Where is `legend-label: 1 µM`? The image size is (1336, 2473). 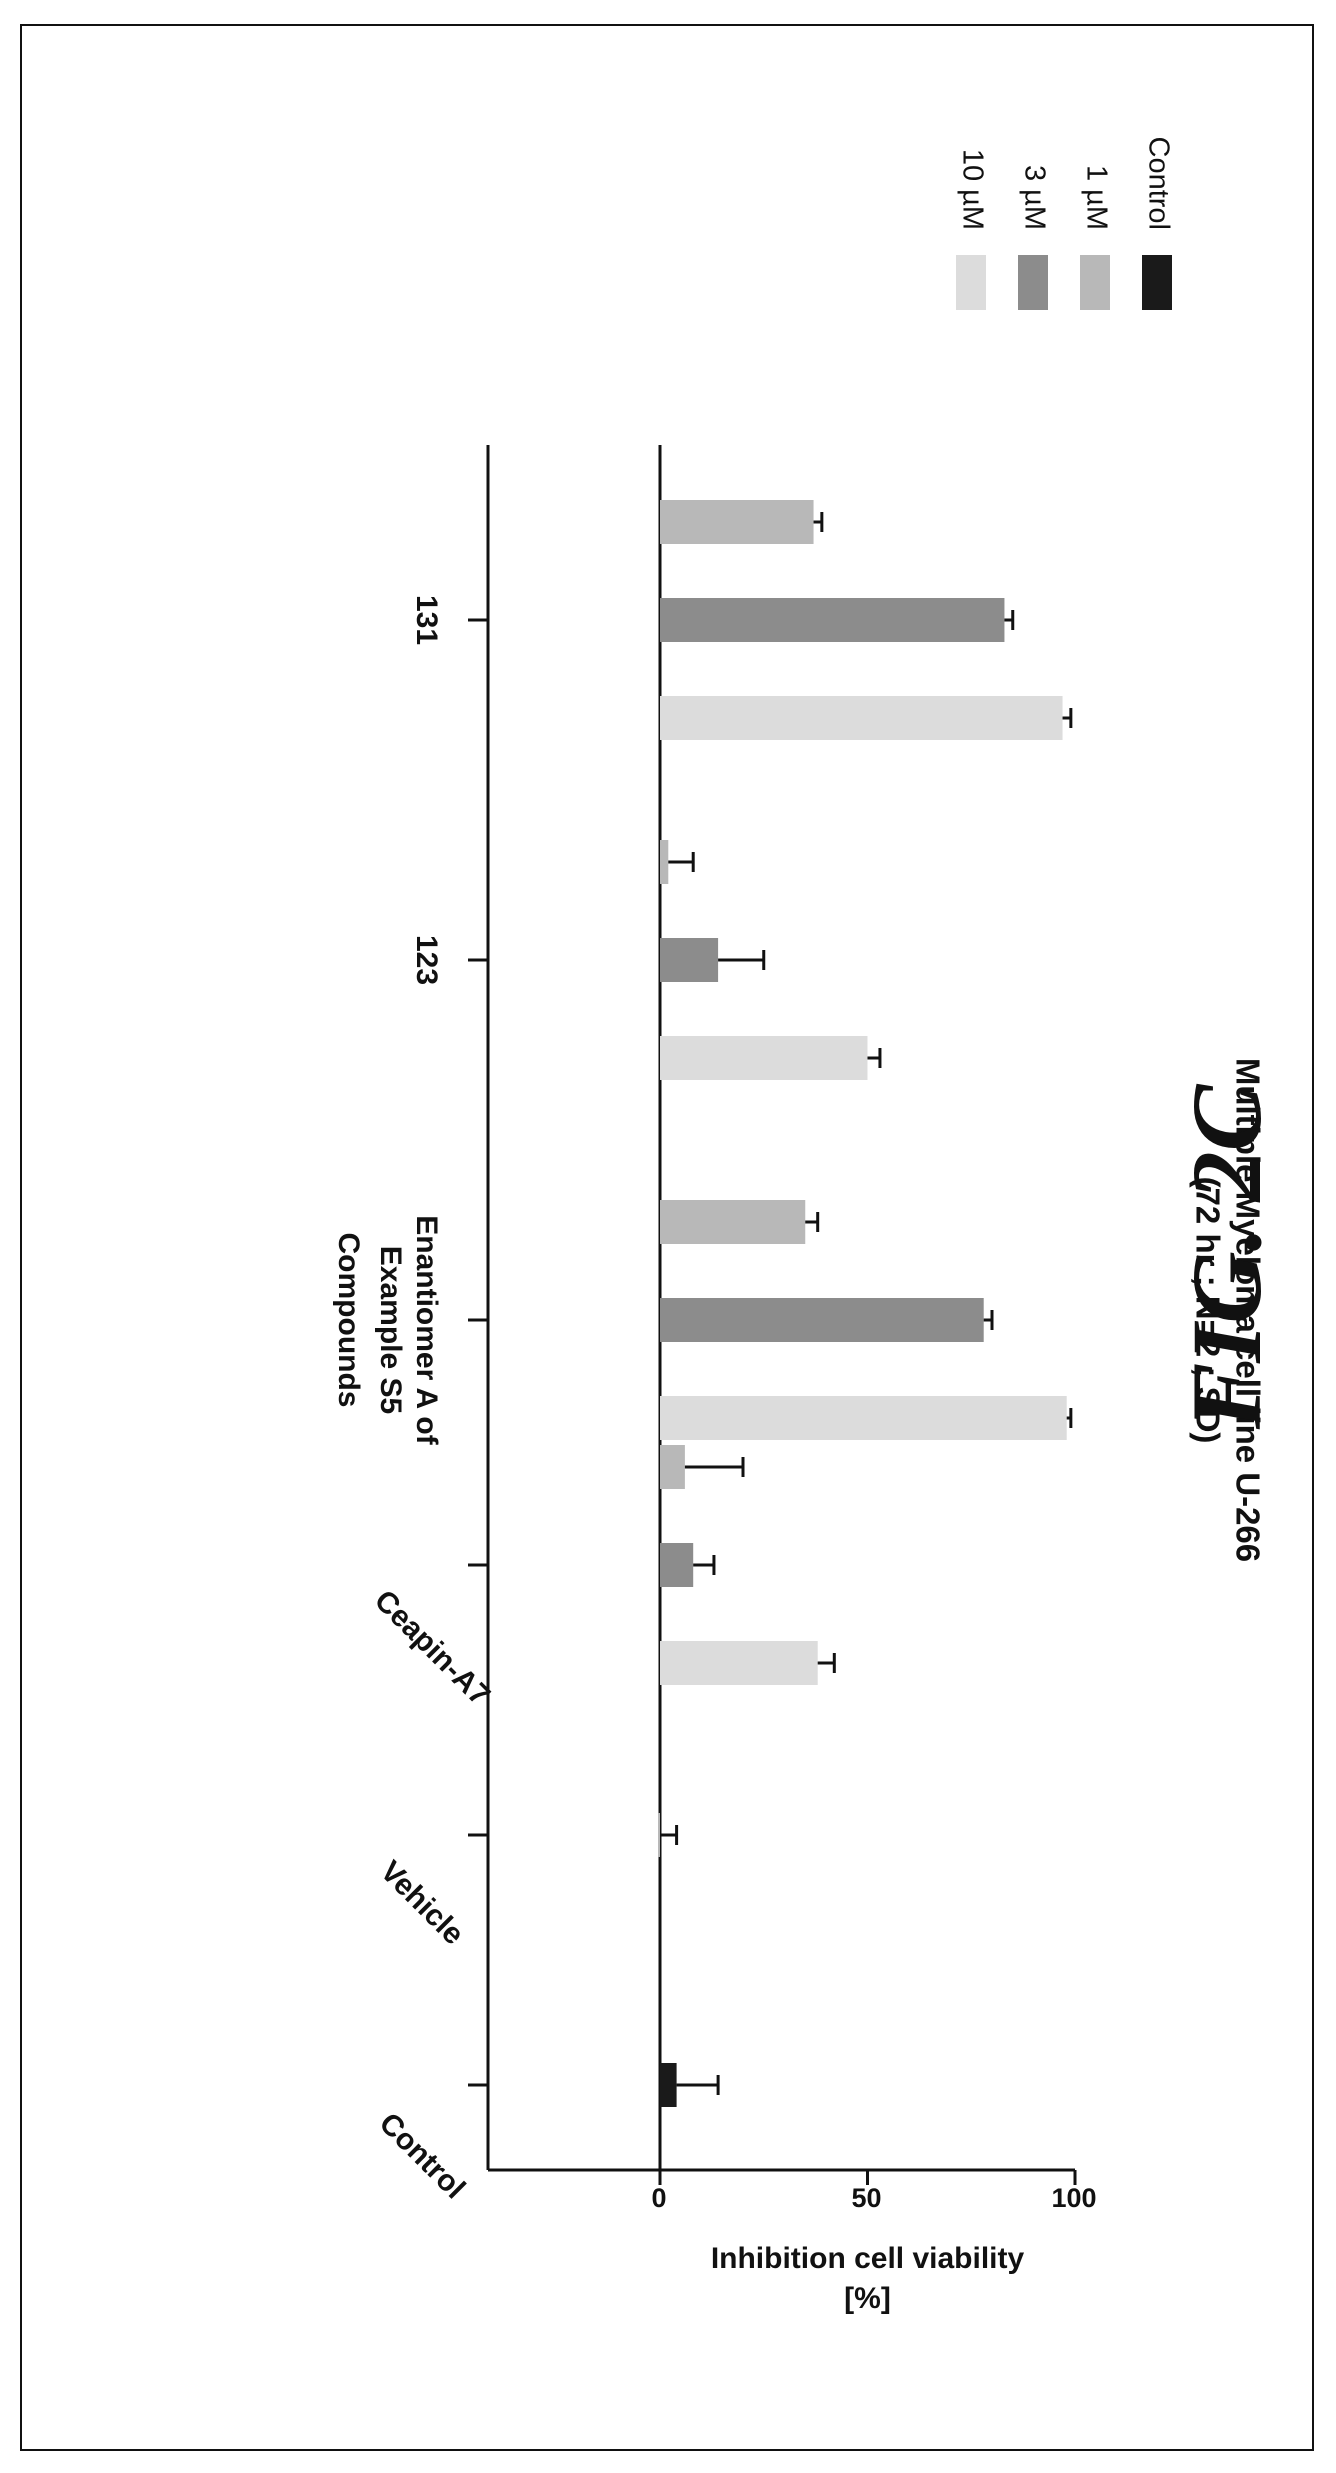 legend-label: 1 µM is located at coordinates (1096, 197).